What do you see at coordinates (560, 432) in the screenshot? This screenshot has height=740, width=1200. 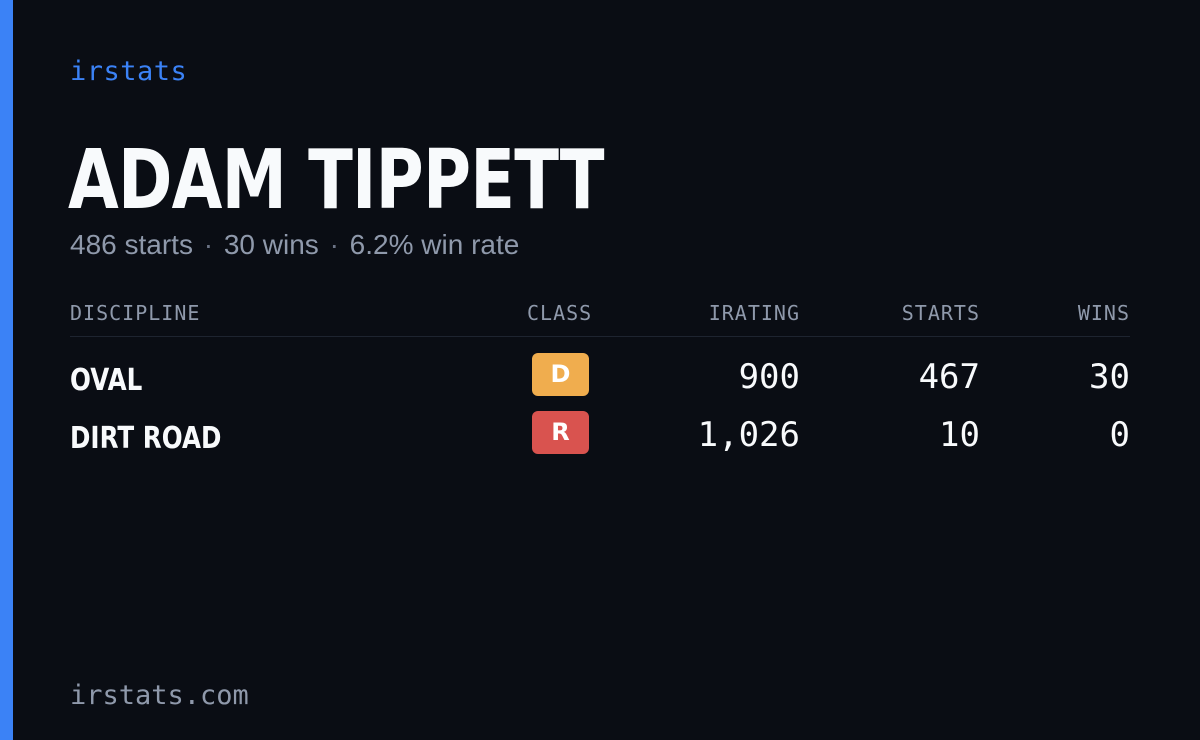 I see `class-badge: R` at bounding box center [560, 432].